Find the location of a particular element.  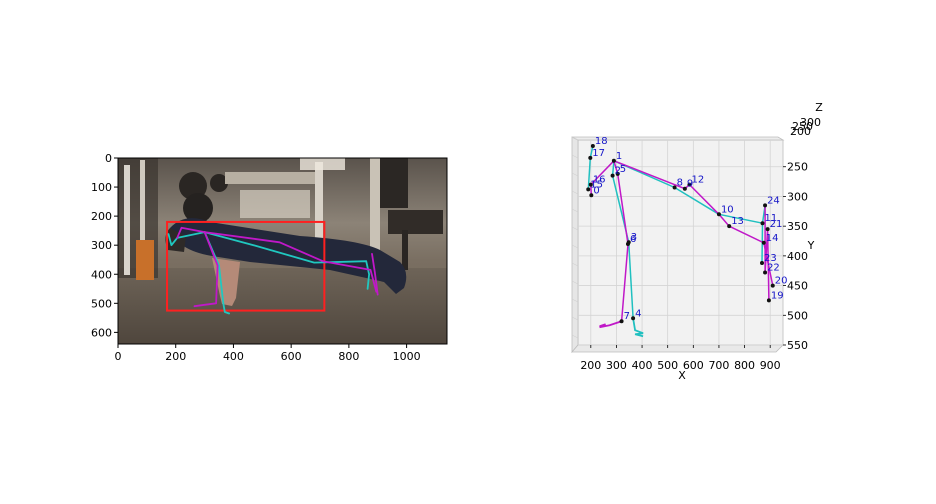

plot3d-points is located at coordinates (680, 233).